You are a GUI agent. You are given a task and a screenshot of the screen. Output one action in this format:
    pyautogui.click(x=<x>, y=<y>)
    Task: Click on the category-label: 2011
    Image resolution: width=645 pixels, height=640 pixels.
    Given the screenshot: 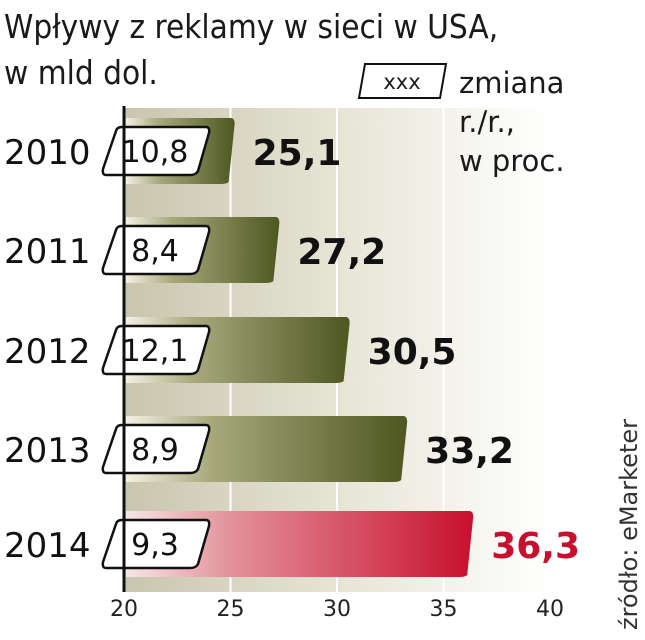 What is the action you would take?
    pyautogui.click(x=47, y=252)
    